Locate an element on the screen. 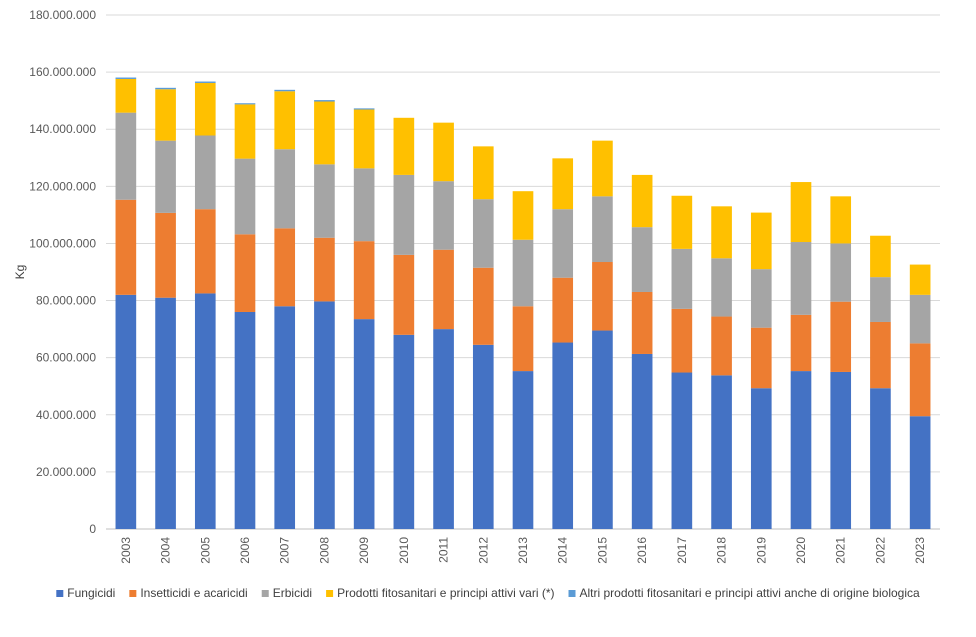  legend-label: Erbicidi is located at coordinates (292, 593).